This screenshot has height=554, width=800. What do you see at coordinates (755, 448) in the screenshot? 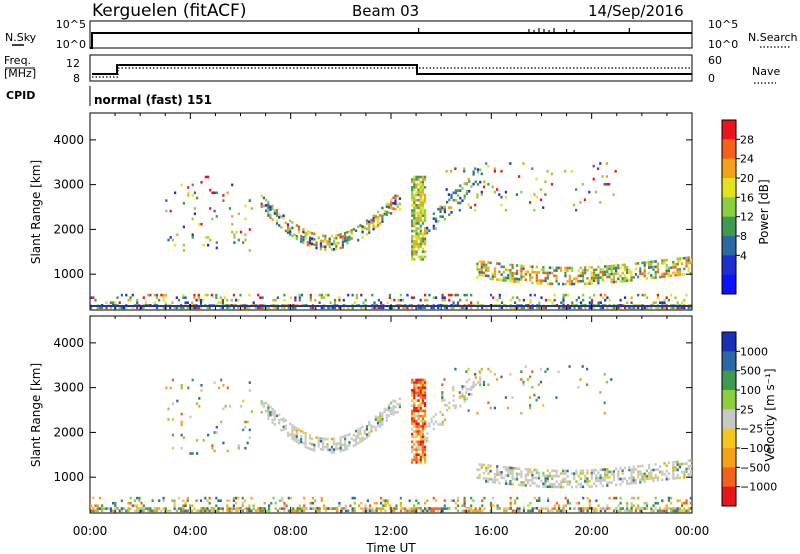
I see `colorbar-tick-label: −100` at bounding box center [755, 448].